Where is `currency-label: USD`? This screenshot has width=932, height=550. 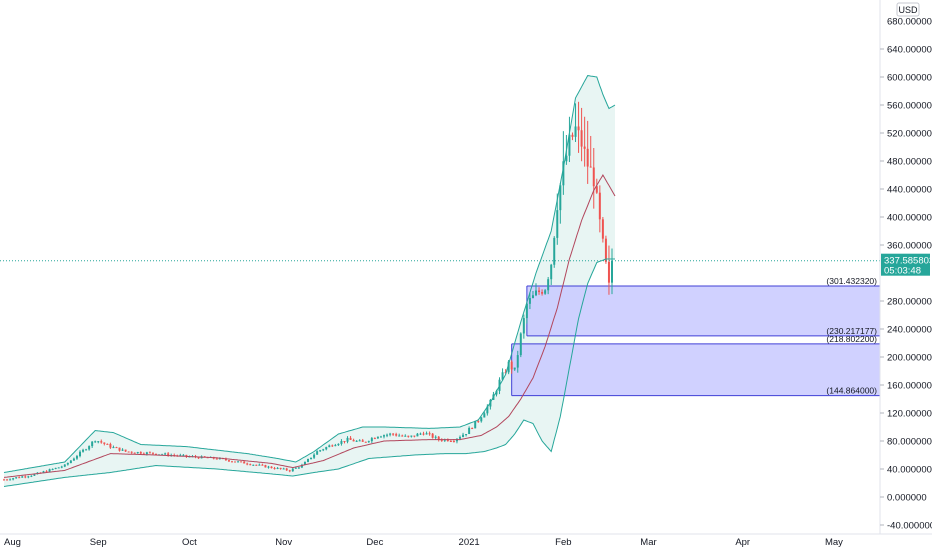
currency-label: USD is located at coordinates (908, 10).